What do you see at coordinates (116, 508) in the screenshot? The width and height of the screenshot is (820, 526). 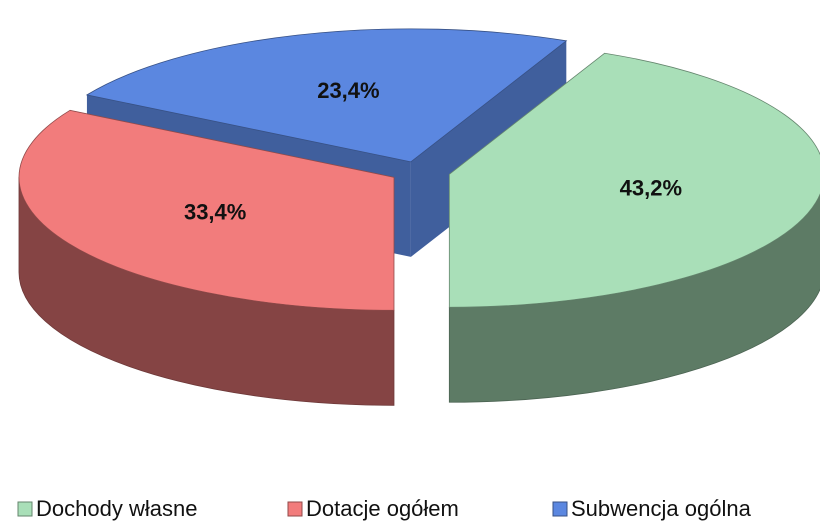 I see `legend-label: Dochody własne` at bounding box center [116, 508].